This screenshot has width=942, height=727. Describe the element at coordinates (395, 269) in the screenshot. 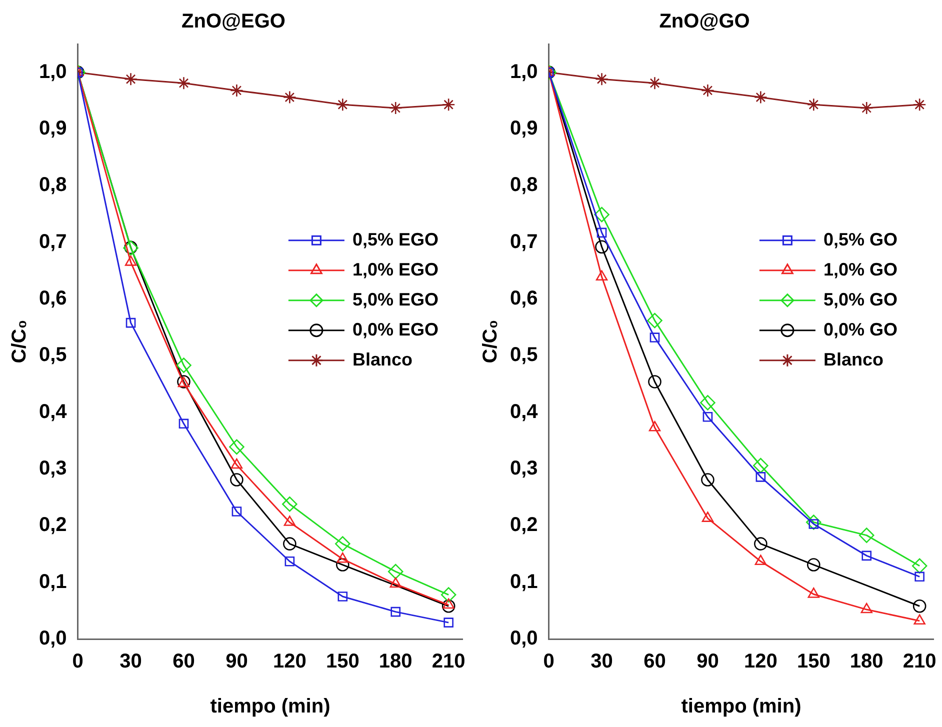

I see `legend-label: 1,0% EGO` at that location.